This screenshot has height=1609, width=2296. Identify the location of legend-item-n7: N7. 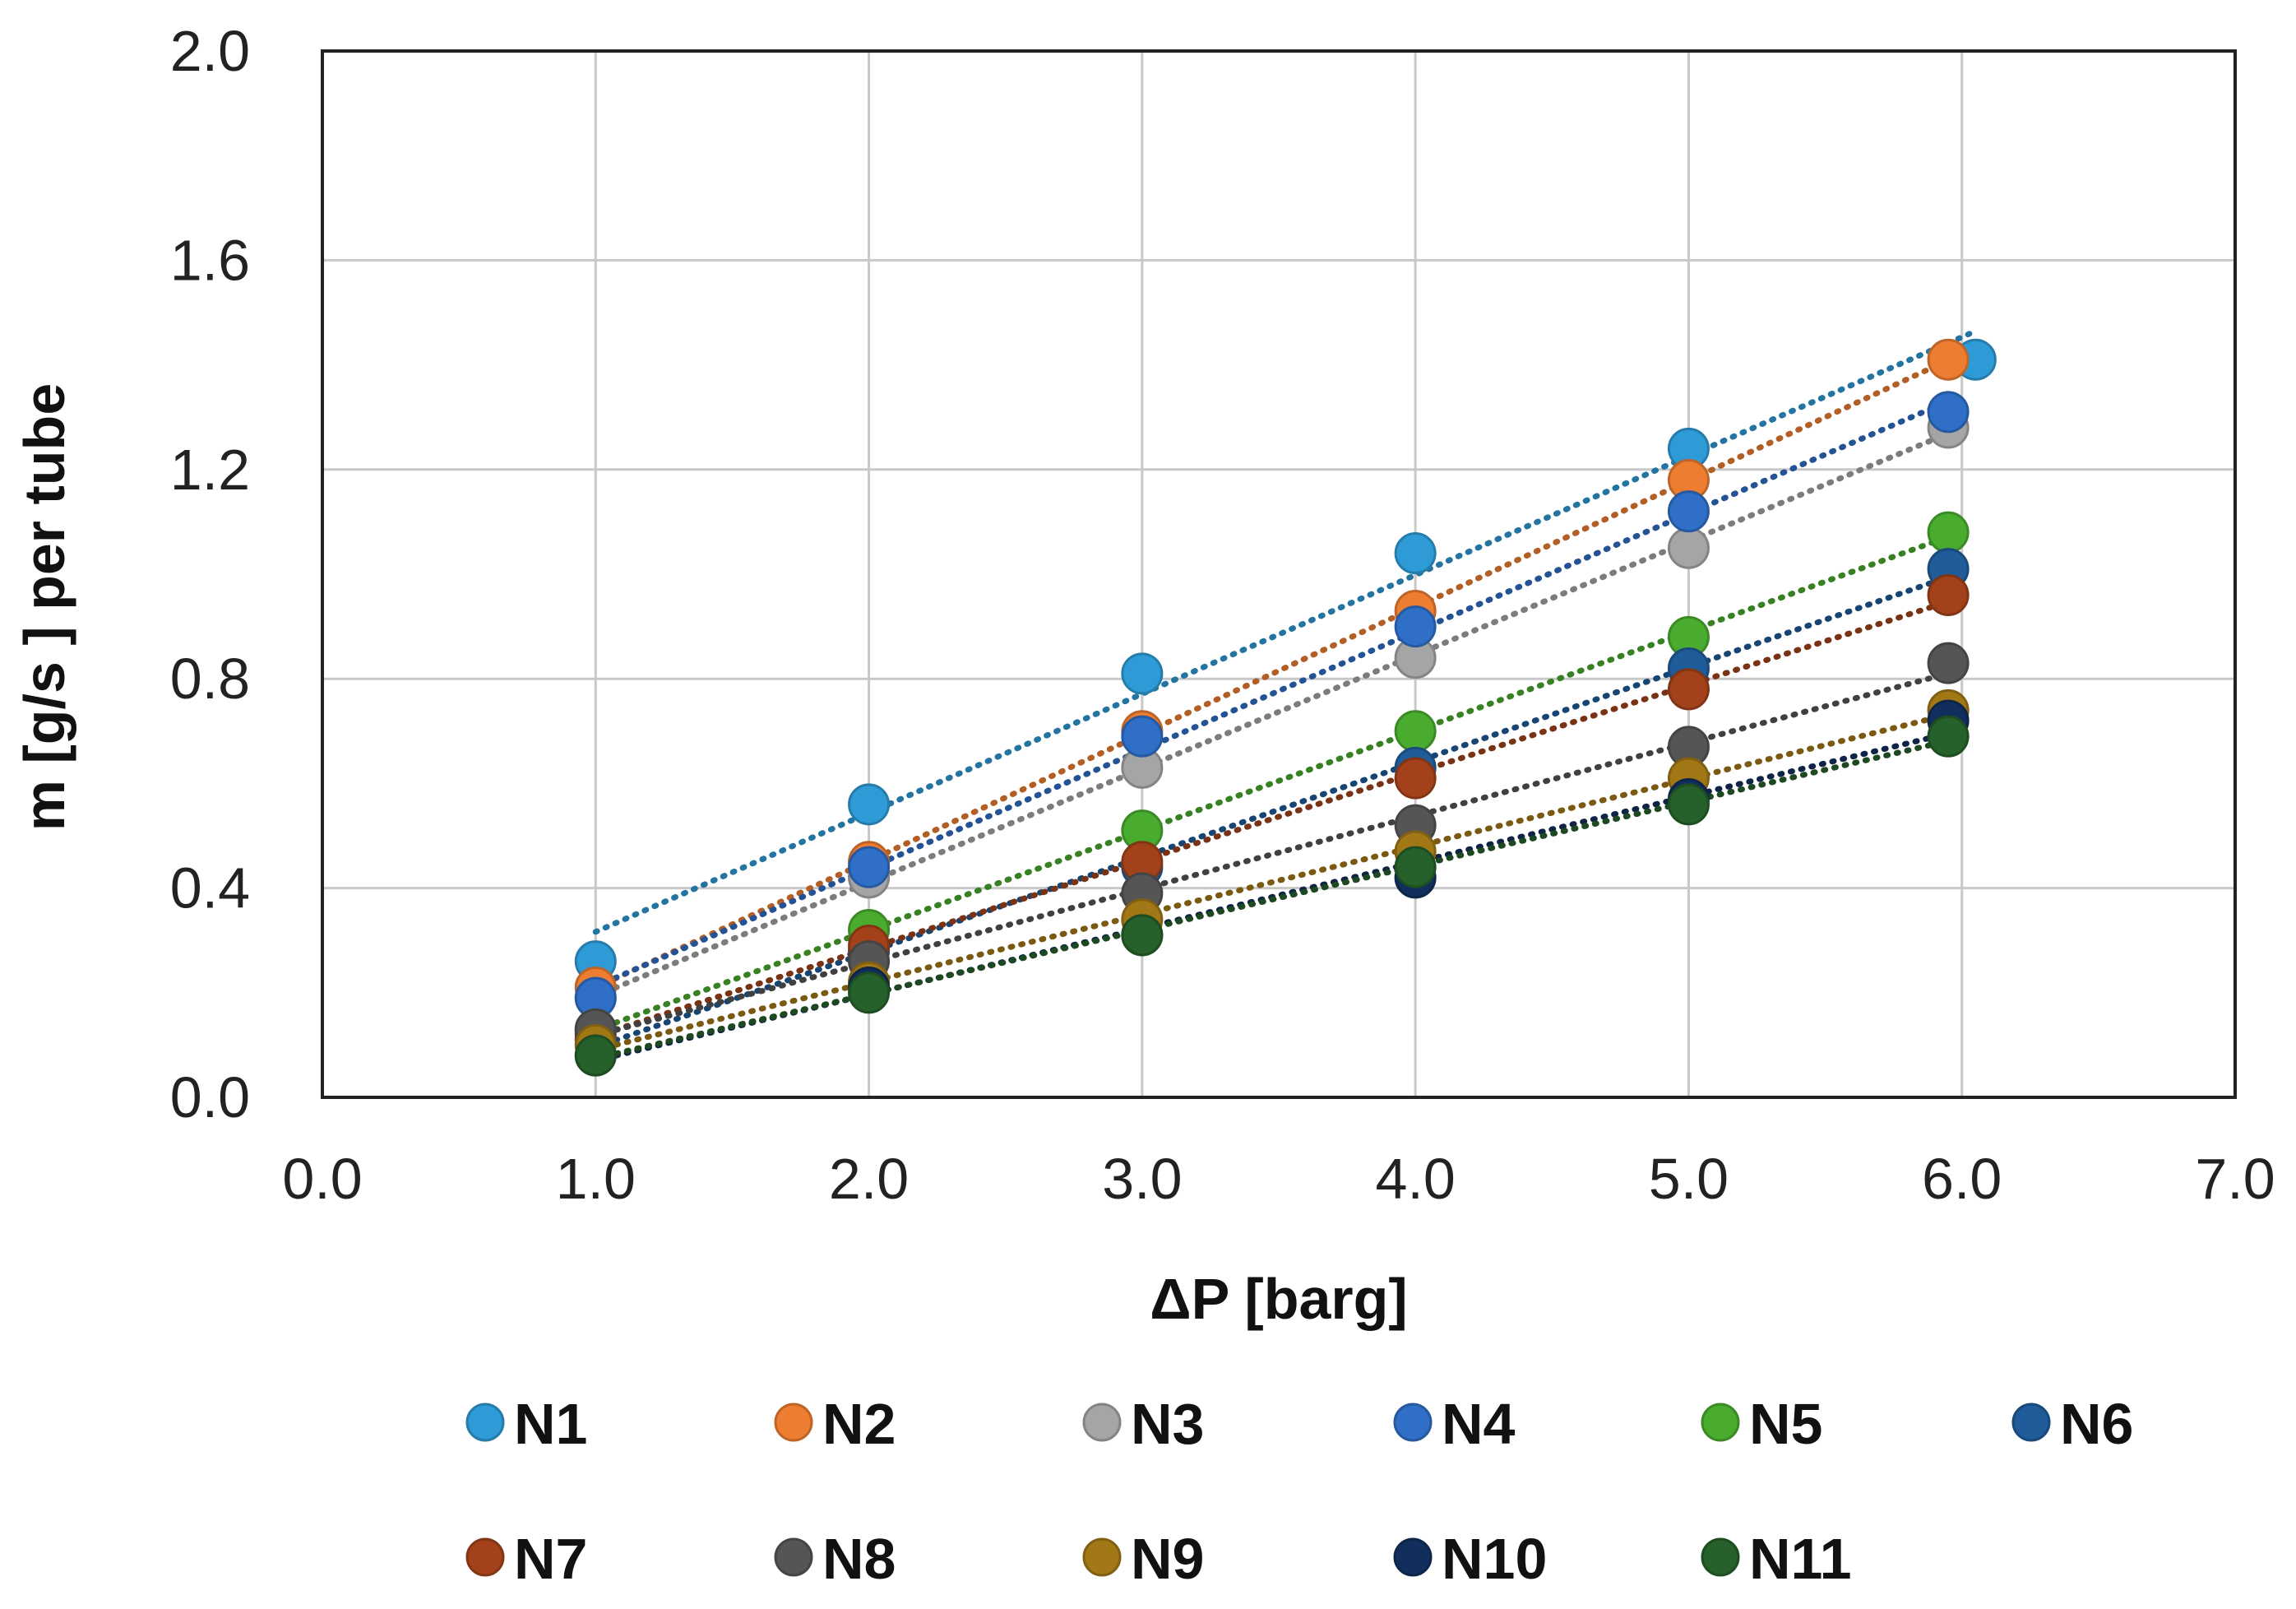
(526, 1559).